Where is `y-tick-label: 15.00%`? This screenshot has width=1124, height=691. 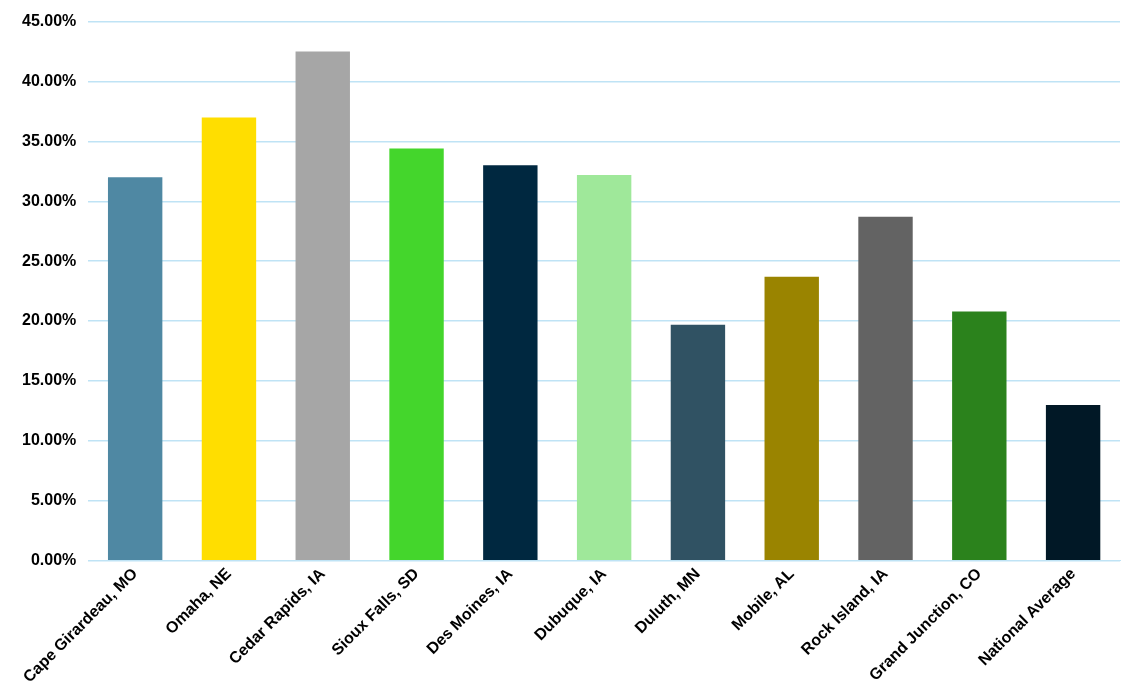
y-tick-label: 15.00% is located at coordinates (49, 380).